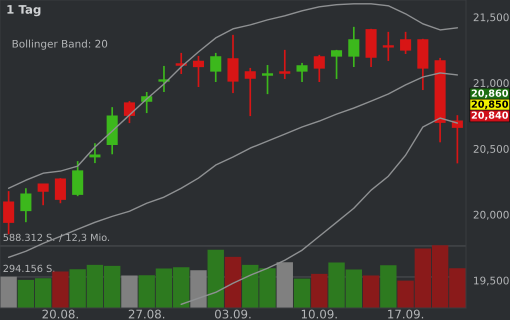 The height and width of the screenshot is (320, 510). What do you see at coordinates (490, 115) in the screenshot?
I see `text: 20,840` at bounding box center [490, 115].